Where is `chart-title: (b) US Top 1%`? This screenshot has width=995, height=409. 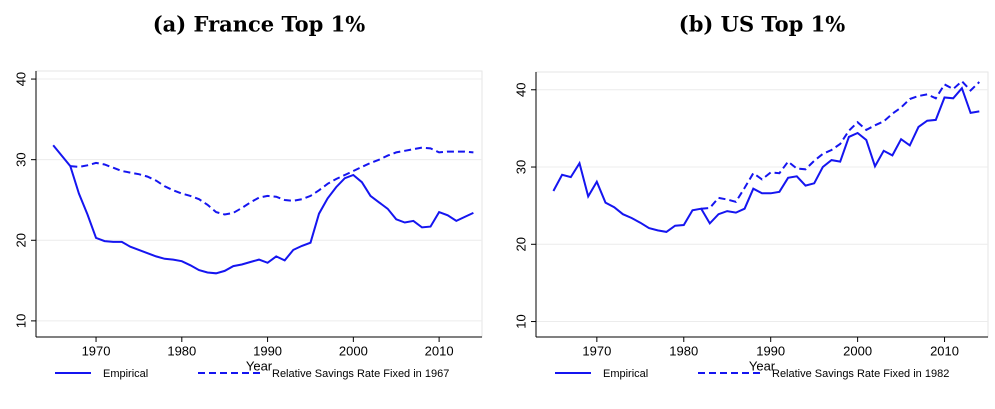 chart-title: (b) US Top 1% is located at coordinates (762, 24).